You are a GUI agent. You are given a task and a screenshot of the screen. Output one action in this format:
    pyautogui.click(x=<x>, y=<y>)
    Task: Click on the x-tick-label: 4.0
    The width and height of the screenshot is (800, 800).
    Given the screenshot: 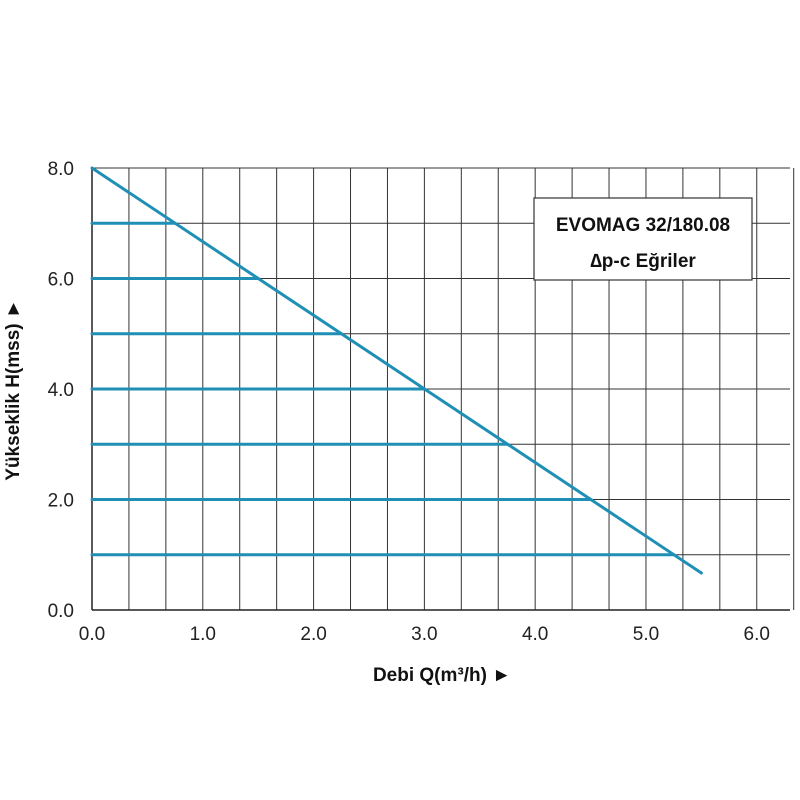 What is the action you would take?
    pyautogui.click(x=535, y=634)
    